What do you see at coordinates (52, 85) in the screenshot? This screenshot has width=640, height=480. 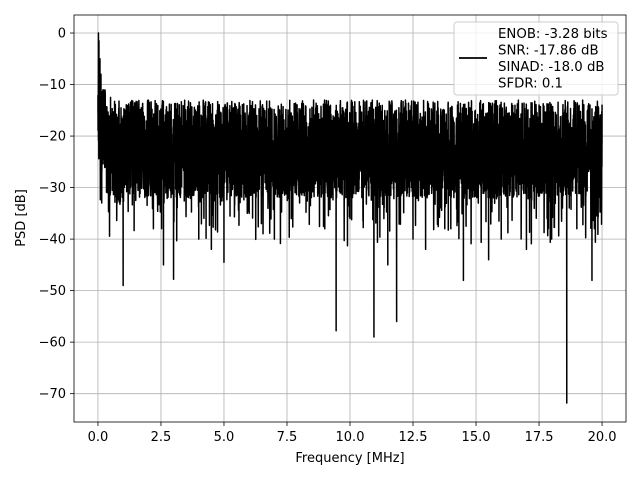 I see `y-tick-label: −10` at bounding box center [52, 85].